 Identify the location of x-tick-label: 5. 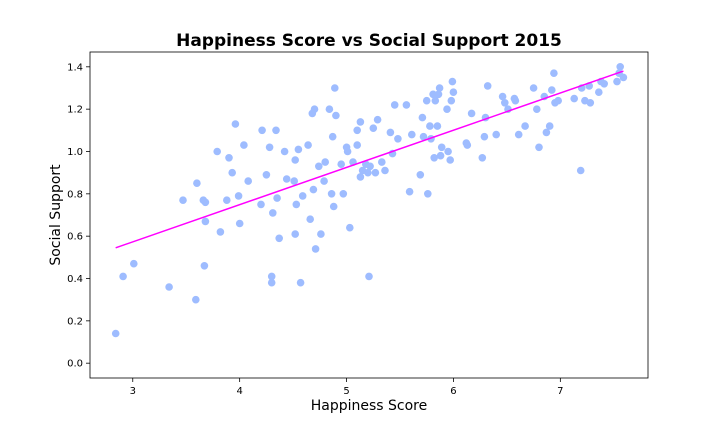
(346, 391).